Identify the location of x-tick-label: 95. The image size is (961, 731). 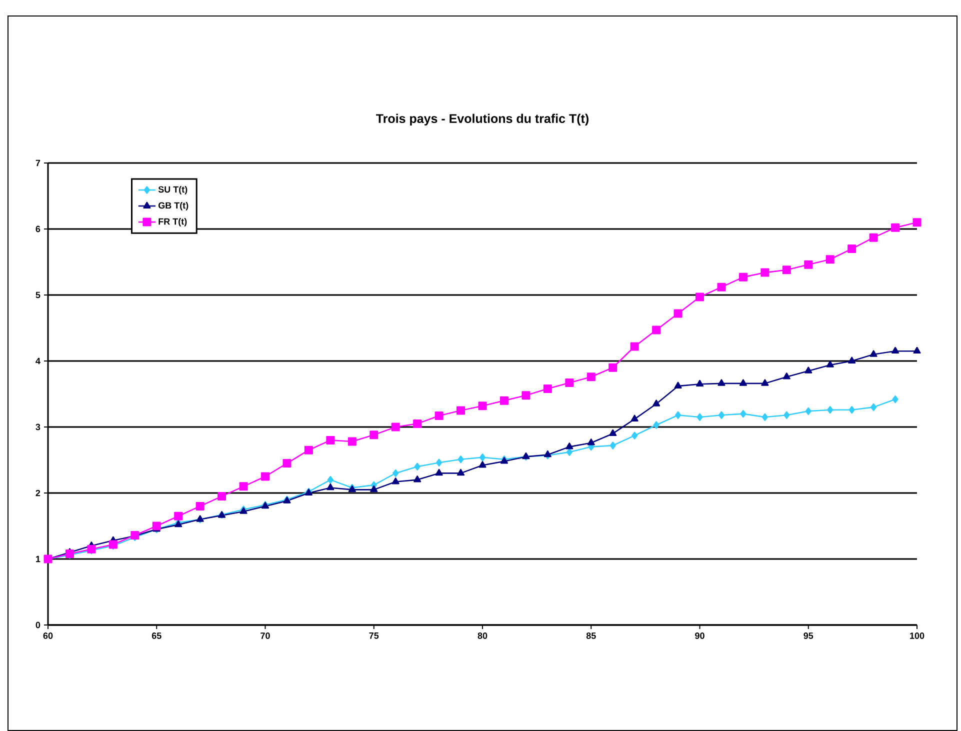
(809, 635).